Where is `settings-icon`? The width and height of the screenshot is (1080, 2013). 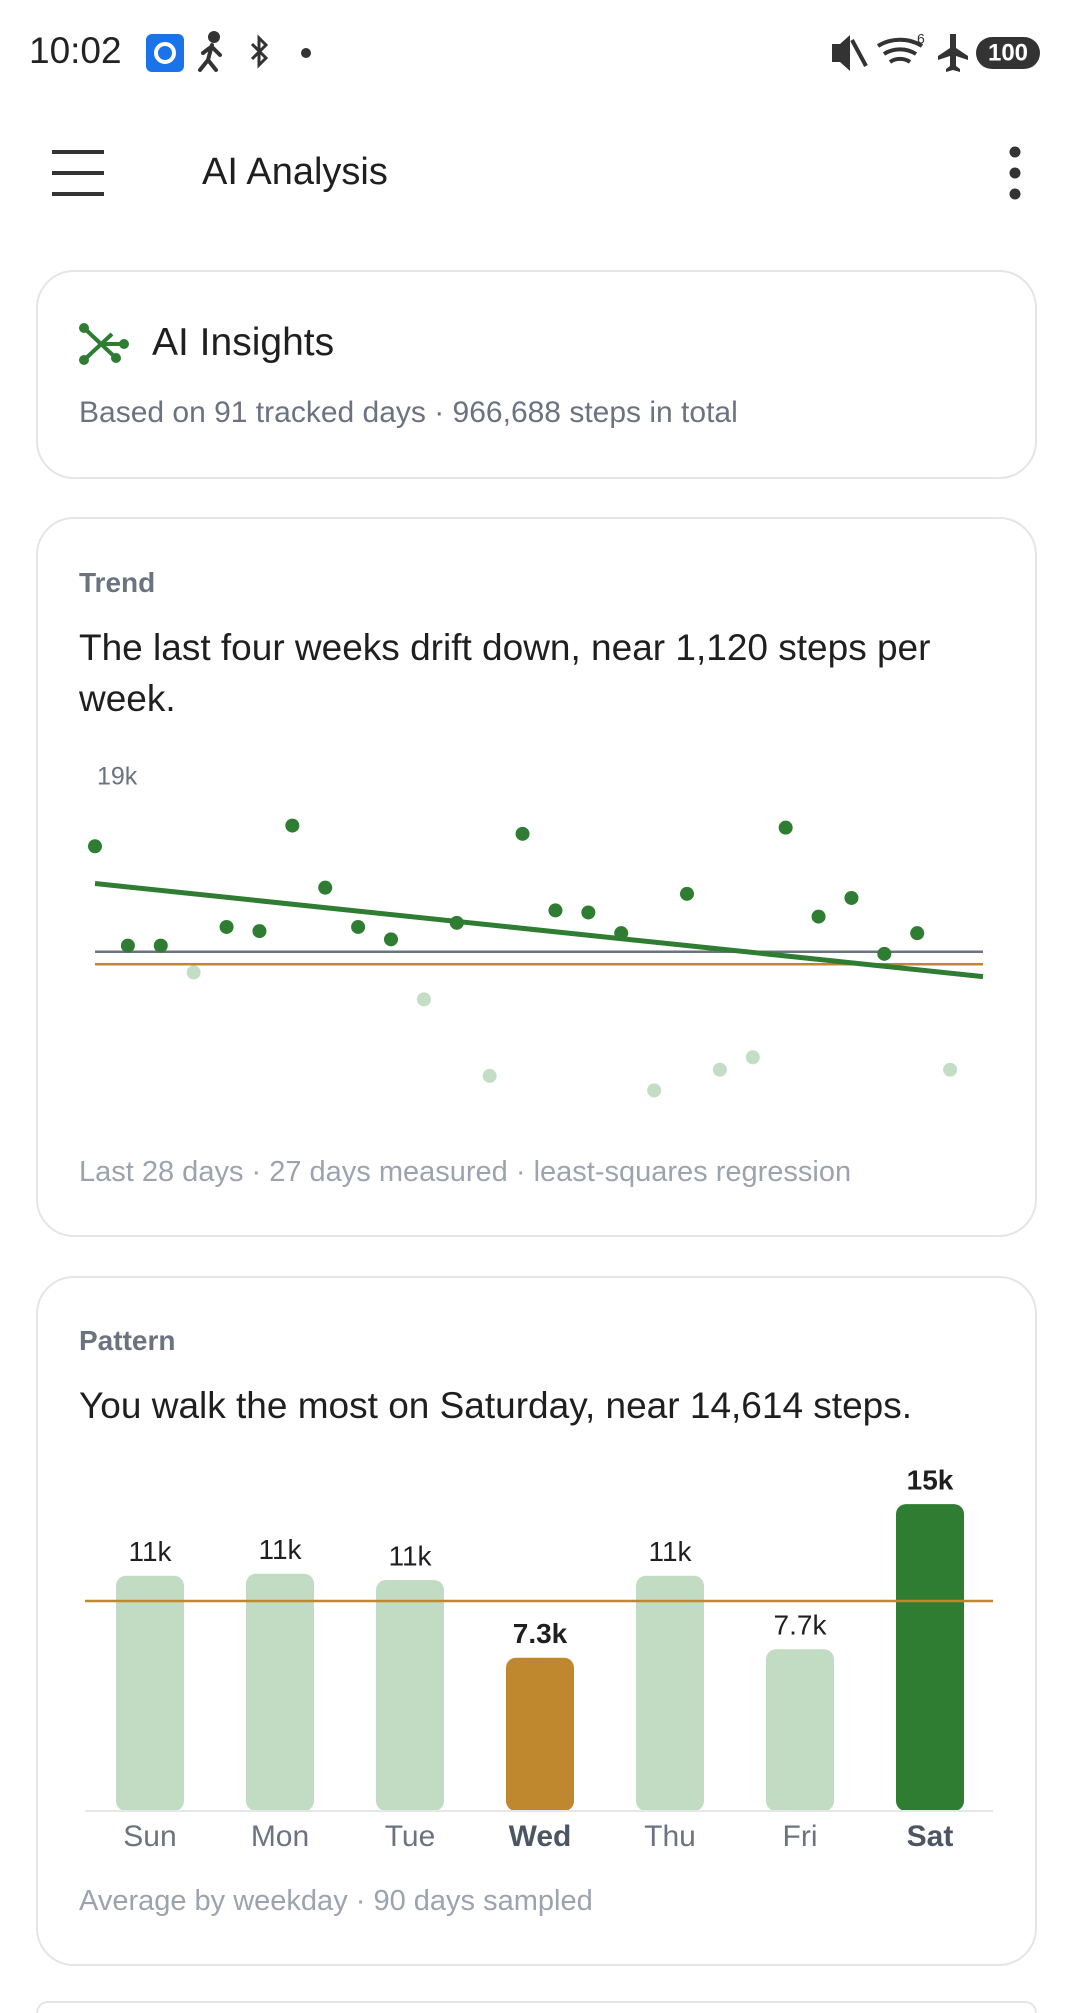
settings-icon is located at coordinates (165, 53).